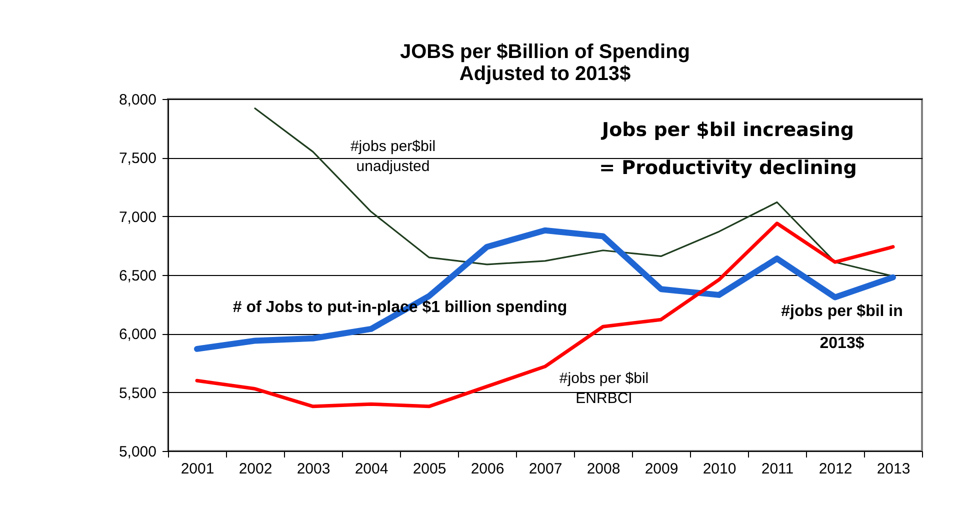 The width and height of the screenshot is (977, 508). What do you see at coordinates (137, 452) in the screenshot?
I see `y-tick-label: 5,000` at bounding box center [137, 452].